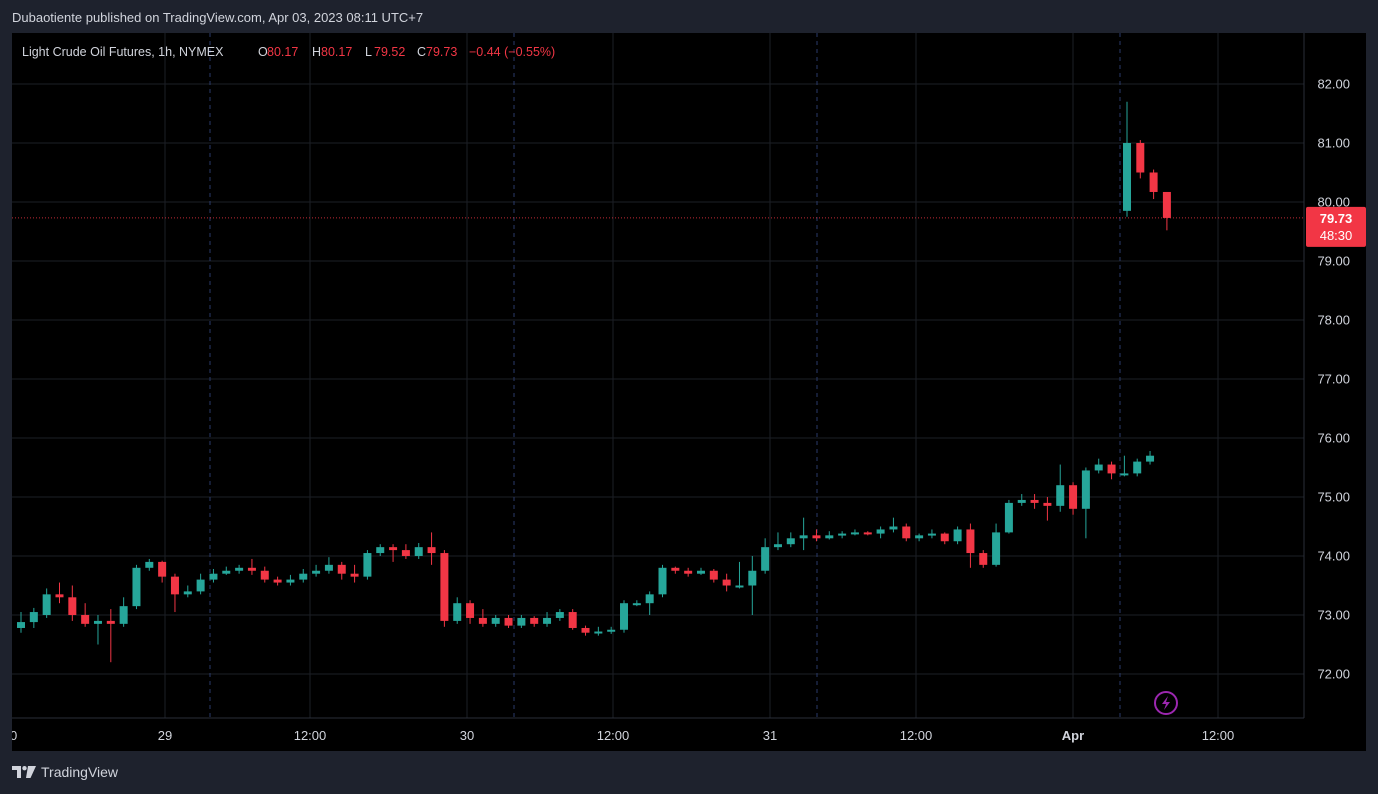  Describe the element at coordinates (65, 772) in the screenshot. I see `tradingview-logo: TradingView` at that location.